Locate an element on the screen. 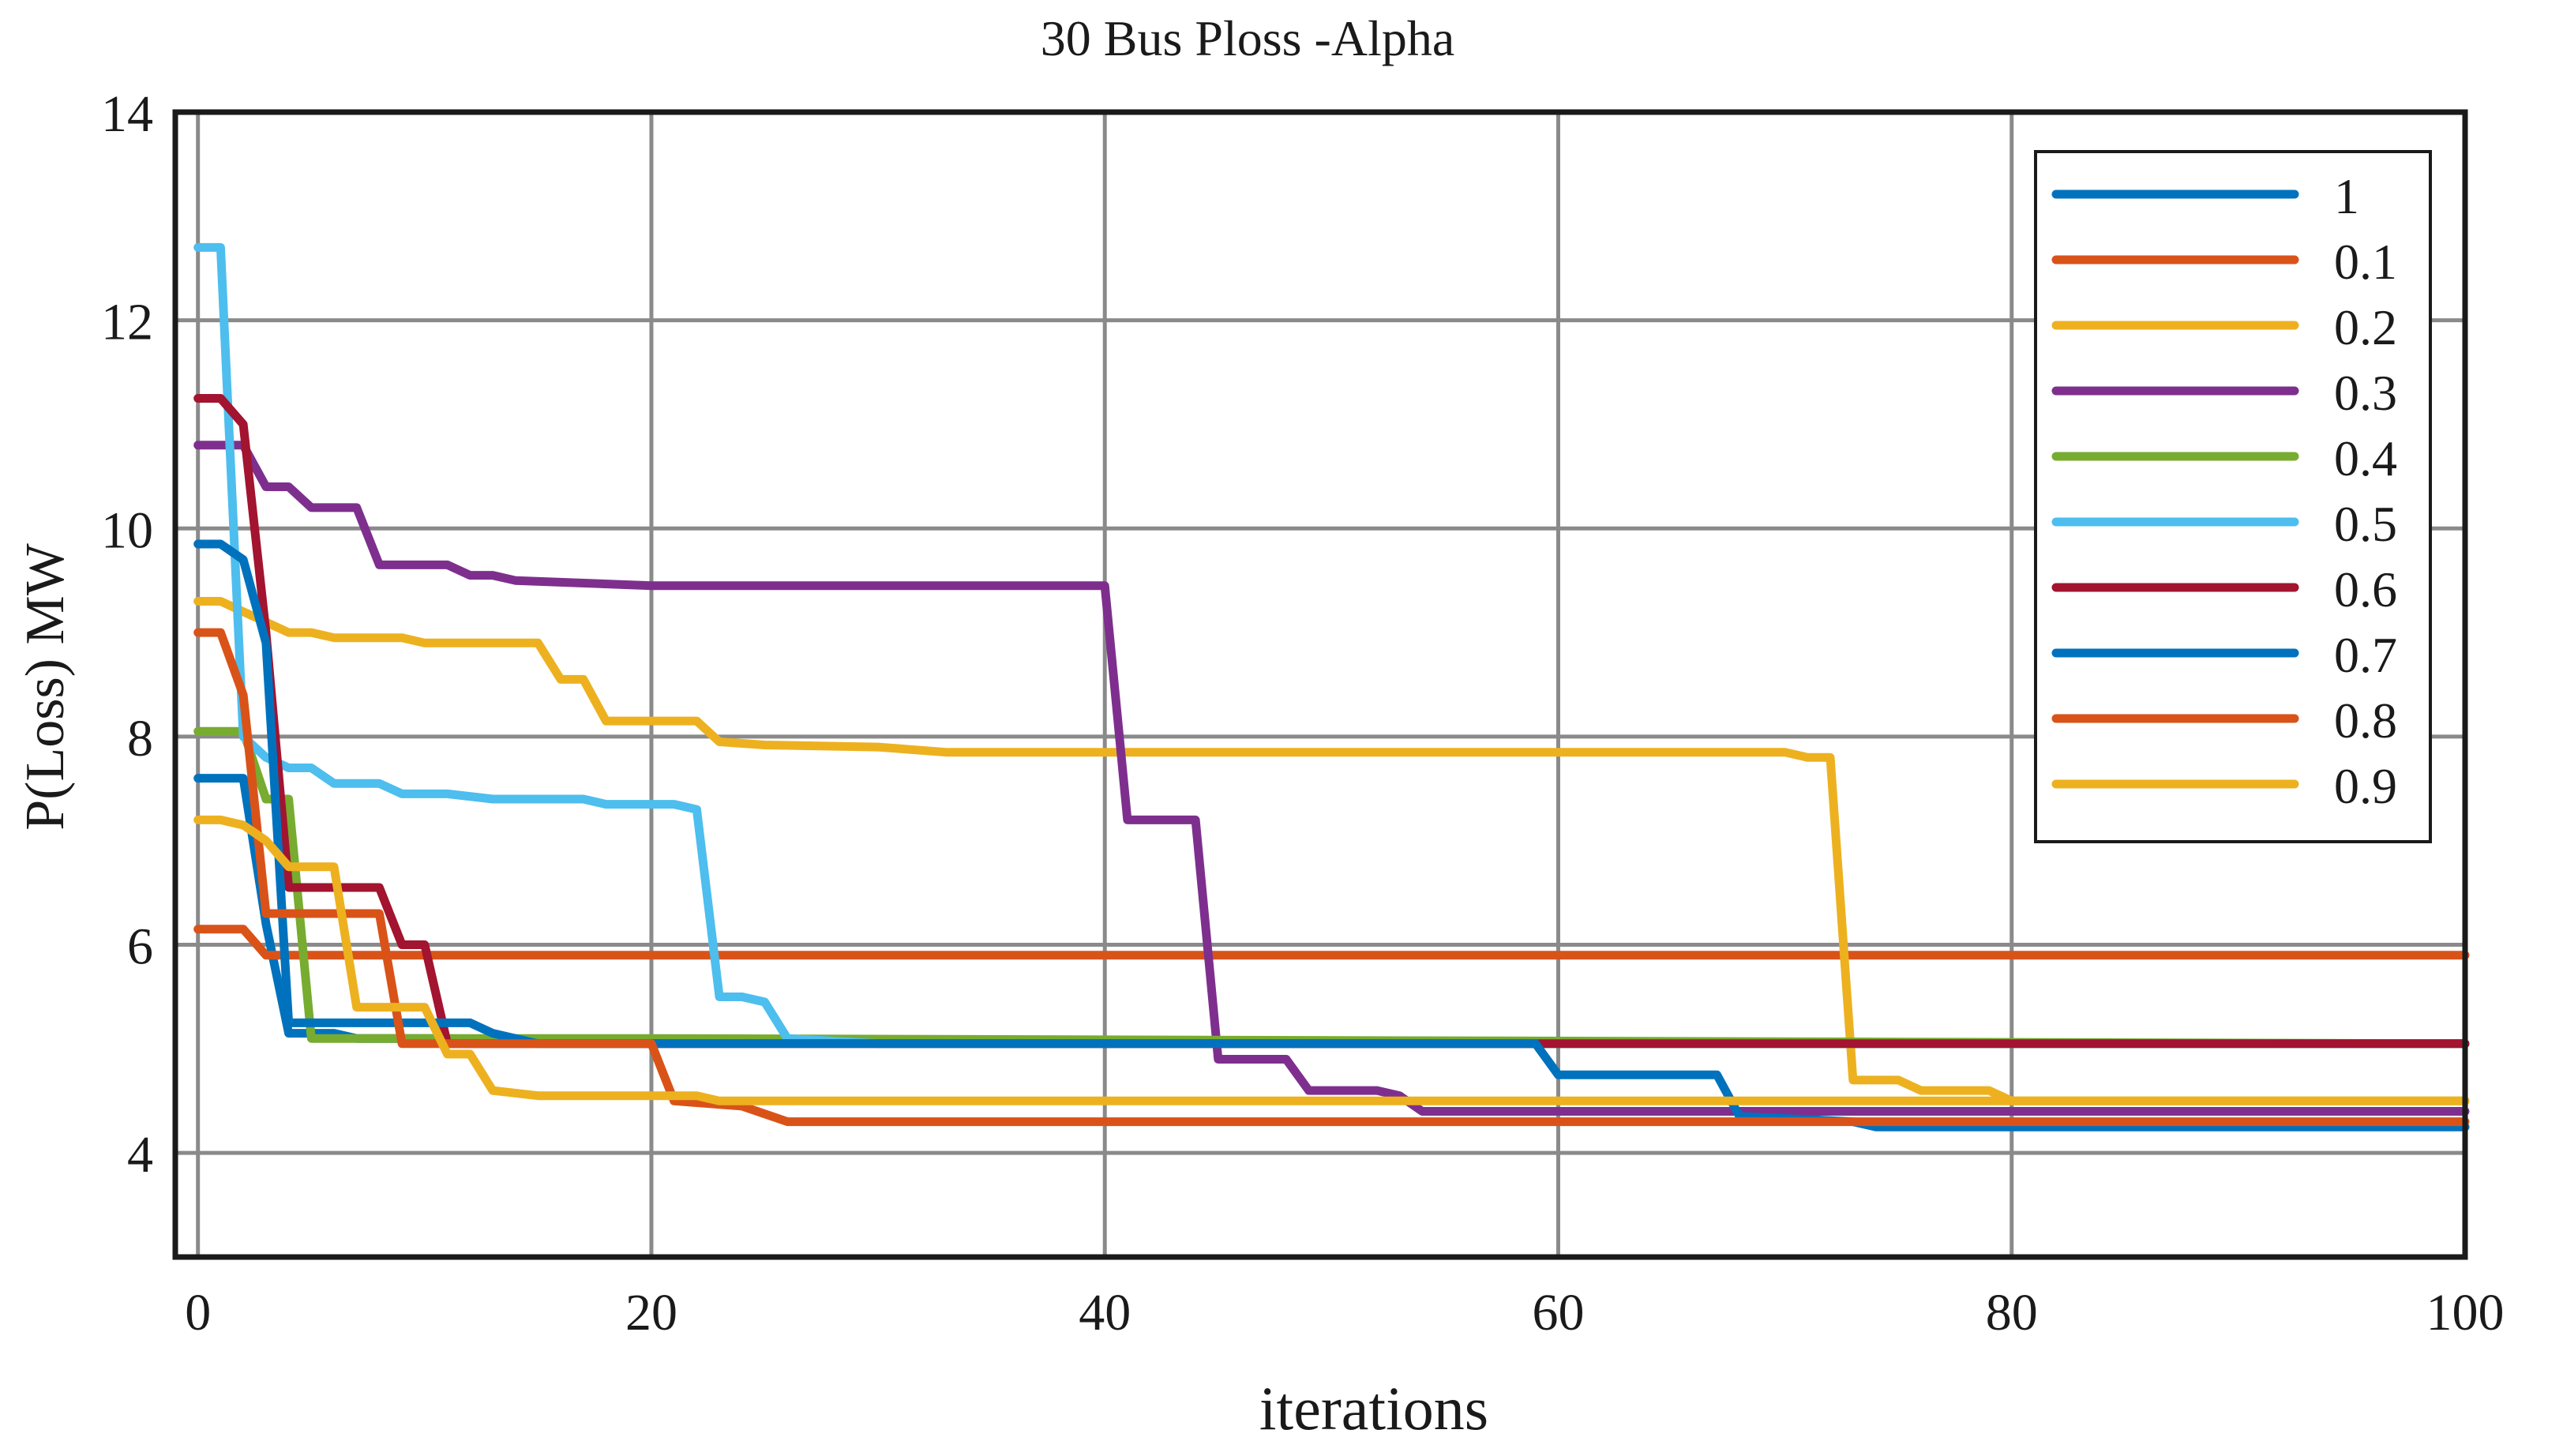 Image resolution: width=2563 pixels, height=1456 pixels. legend-label-0.3: 0.3 is located at coordinates (2365, 393).